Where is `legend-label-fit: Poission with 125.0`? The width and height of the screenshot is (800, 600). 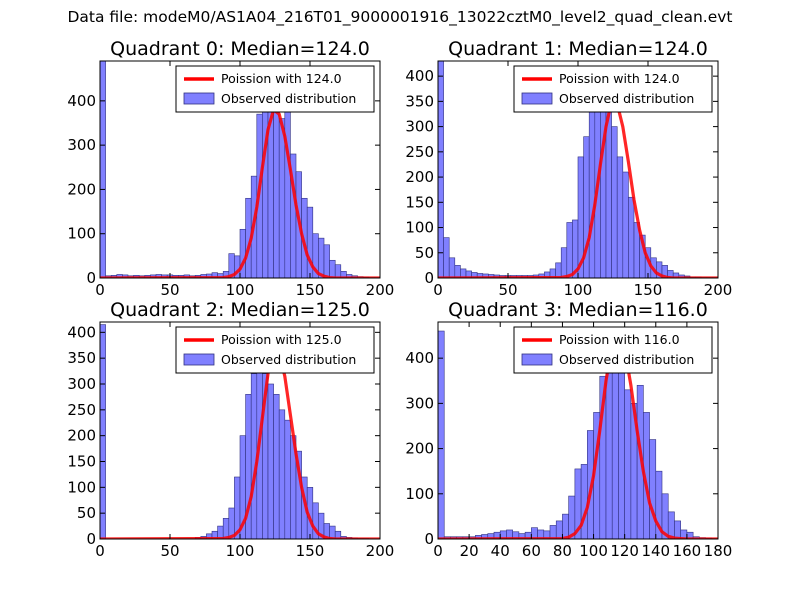 legend-label-fit: Poission with 125.0 is located at coordinates (281, 339).